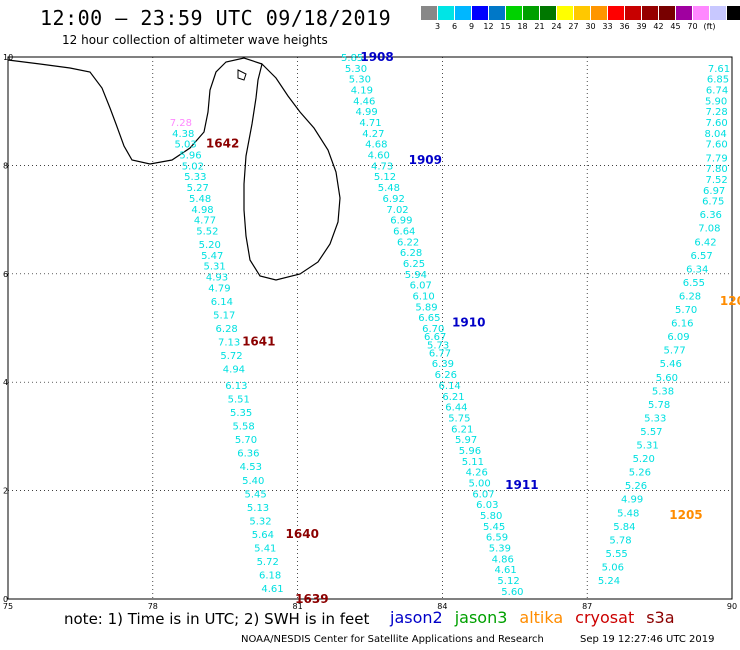 This screenshot has height=650, width=740. What do you see at coordinates (590, 26) in the screenshot?
I see `color-legend-label: 30` at bounding box center [590, 26].